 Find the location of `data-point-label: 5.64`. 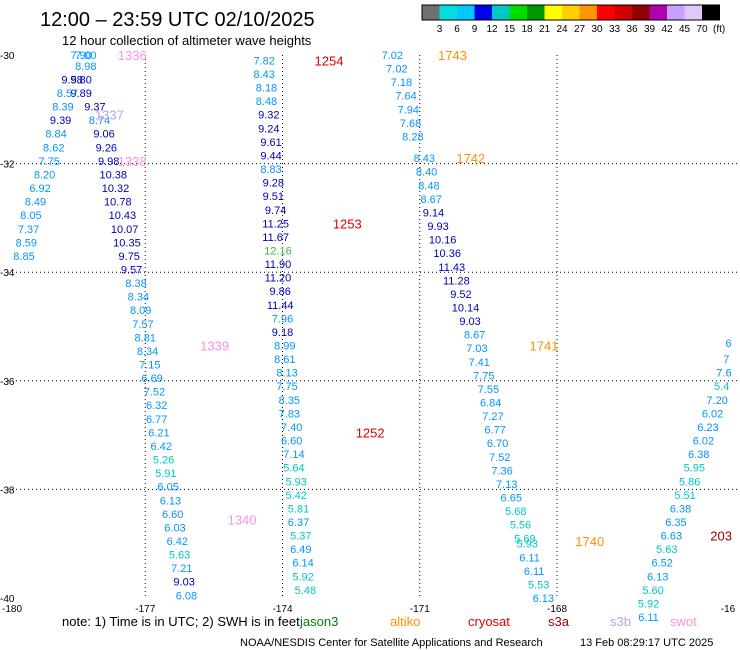

data-point-label: 5.64 is located at coordinates (293, 469).